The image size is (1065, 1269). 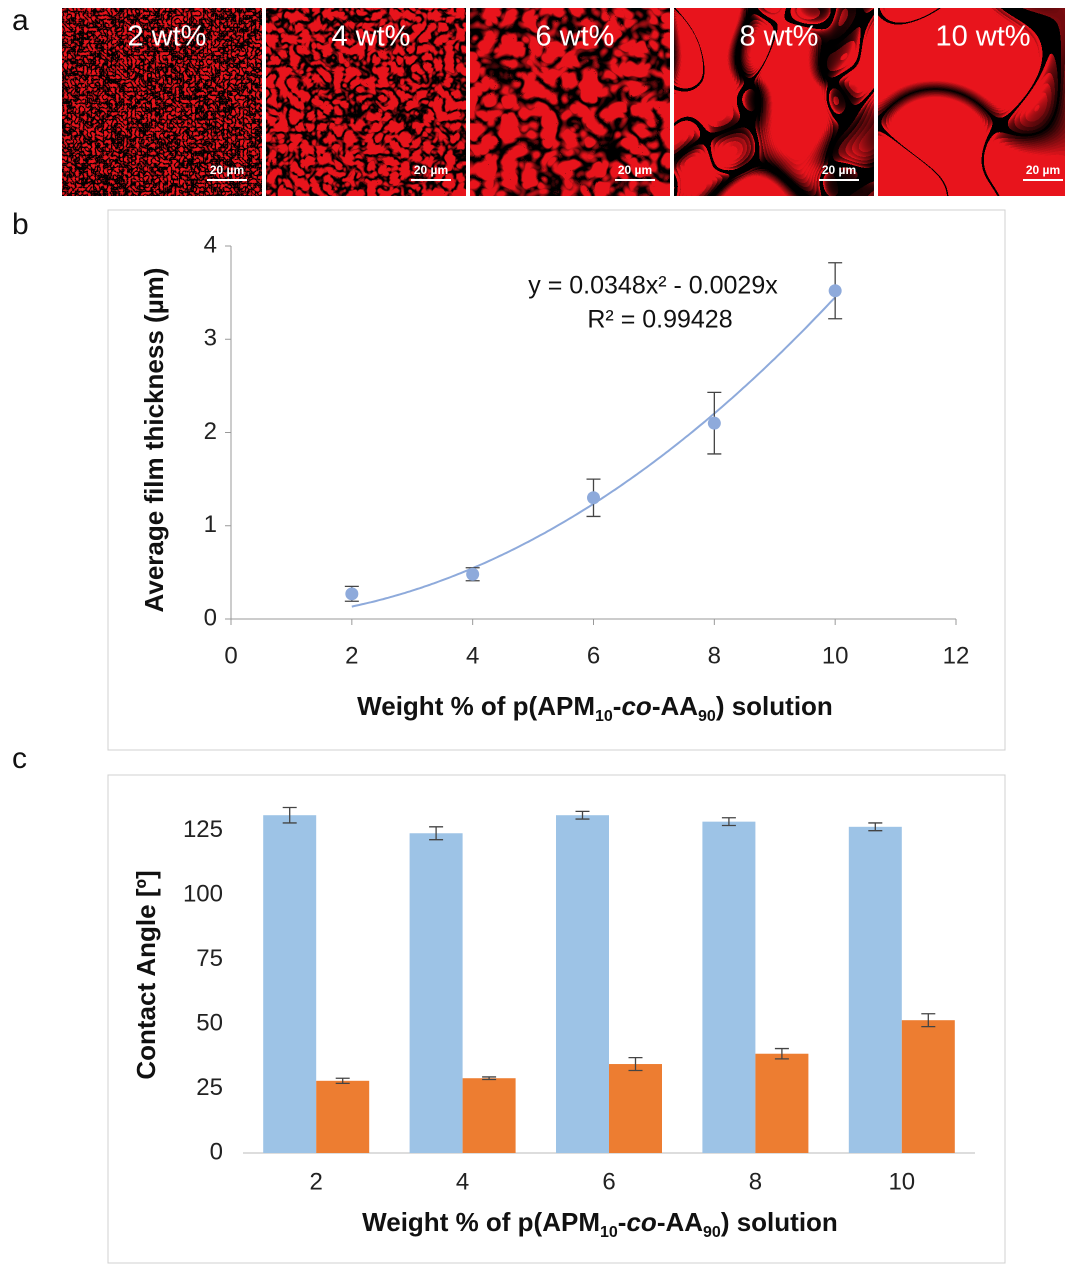 I want to click on y-tick-label: 1, so click(x=210, y=524).